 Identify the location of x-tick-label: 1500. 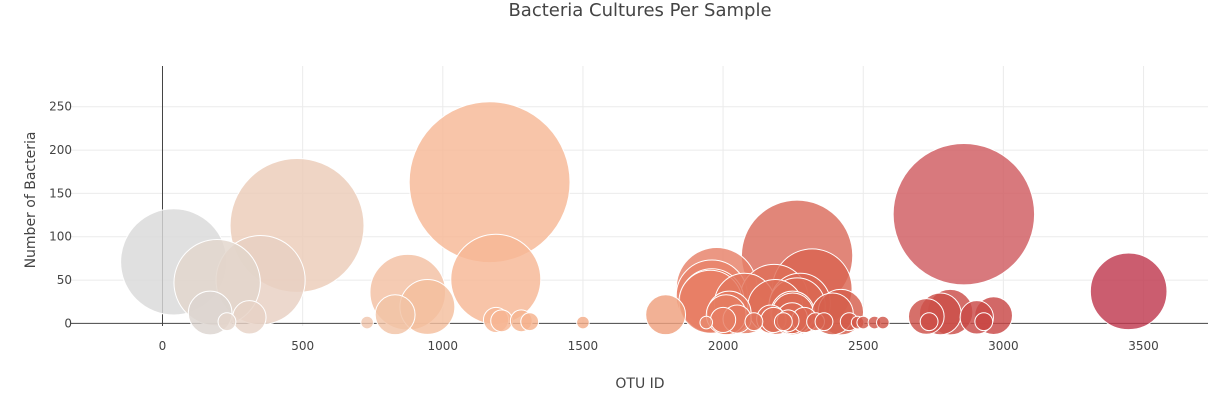
(583, 346).